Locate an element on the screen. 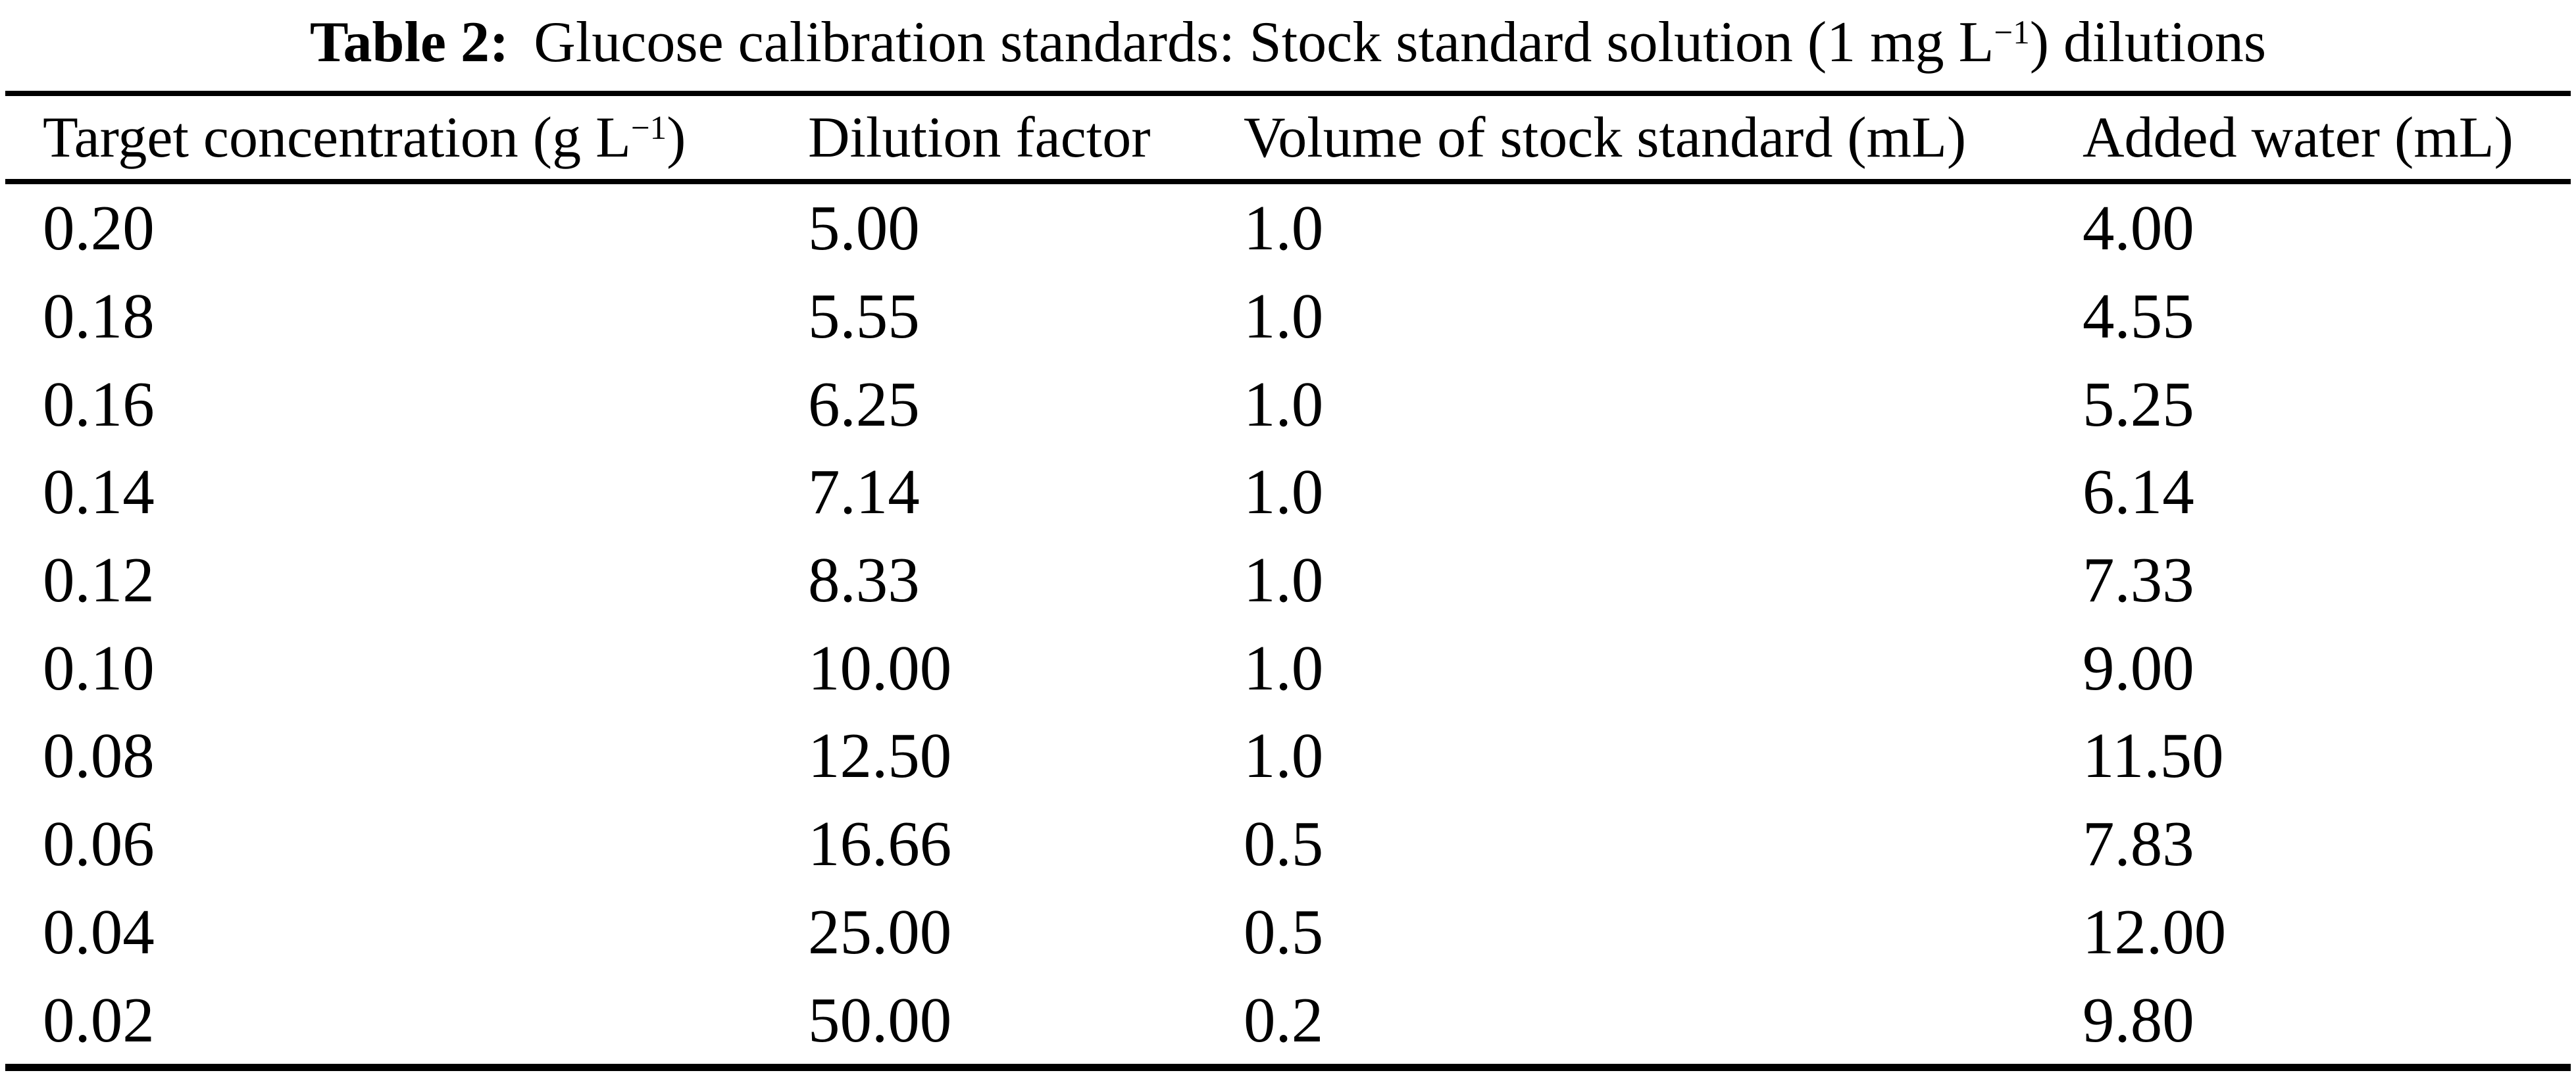 This screenshot has width=2576, height=1075. table-cell: 8.33 is located at coordinates (864, 580).